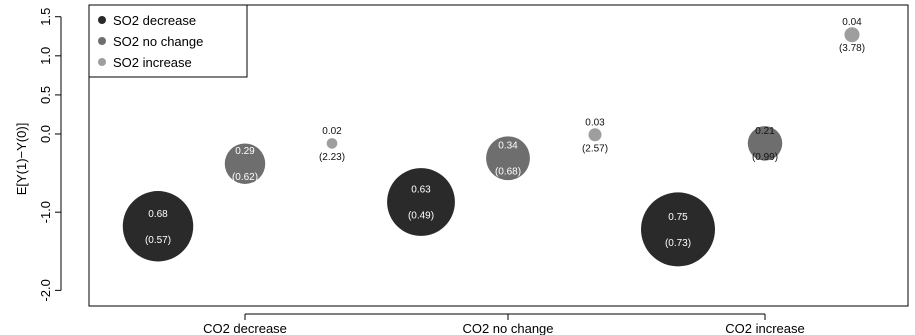  Describe the element at coordinates (332, 131) in the screenshot. I see `point-label-prop-2-0: 0.02` at that location.